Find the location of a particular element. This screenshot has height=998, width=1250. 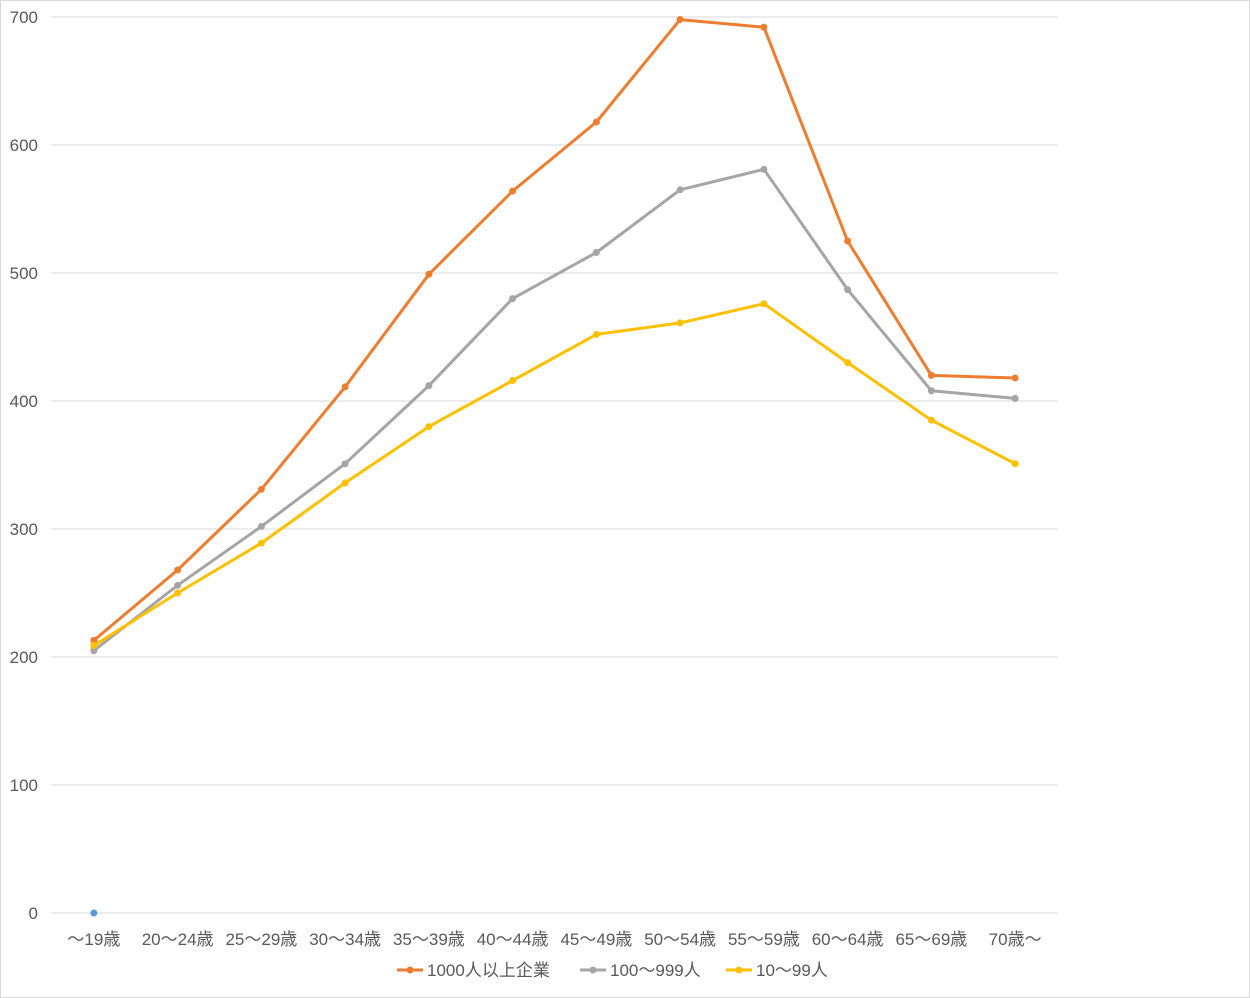

x-tick-label-2: 25～29歳 is located at coordinates (261, 939).